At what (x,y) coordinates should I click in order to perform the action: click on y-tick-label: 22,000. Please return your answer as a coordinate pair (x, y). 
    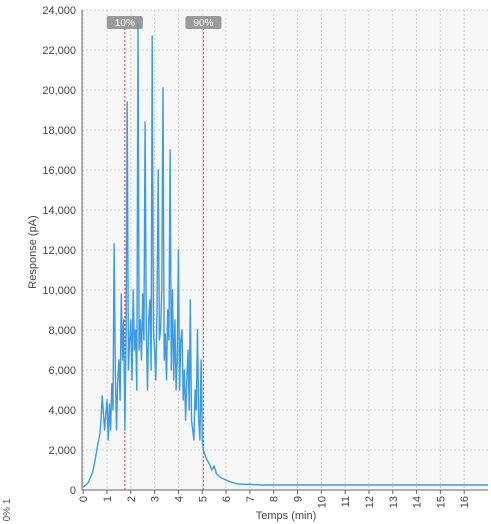
    Looking at the image, I should click on (59, 51).